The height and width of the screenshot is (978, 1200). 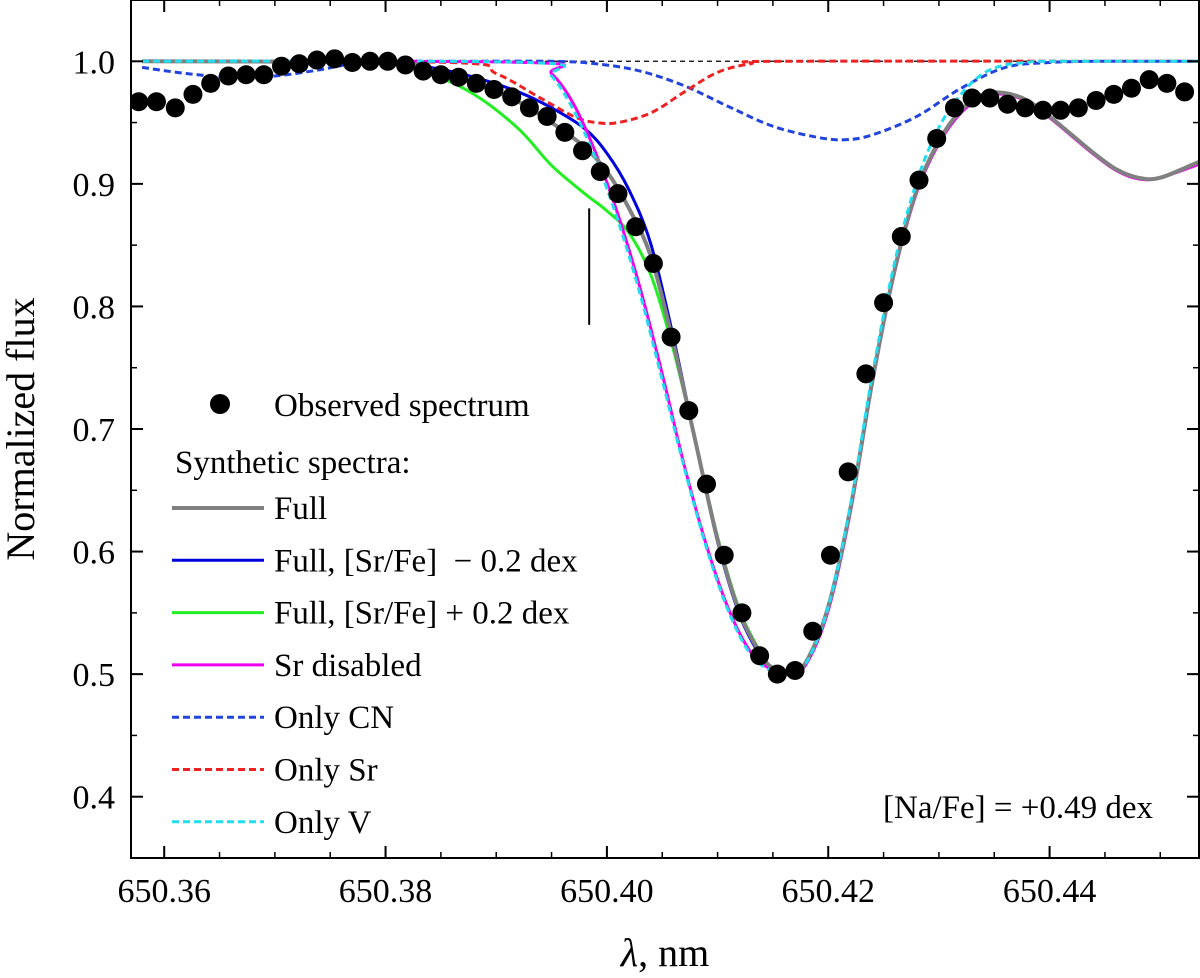 What do you see at coordinates (94, 675) in the screenshot?
I see `y-tick-label: 0.5` at bounding box center [94, 675].